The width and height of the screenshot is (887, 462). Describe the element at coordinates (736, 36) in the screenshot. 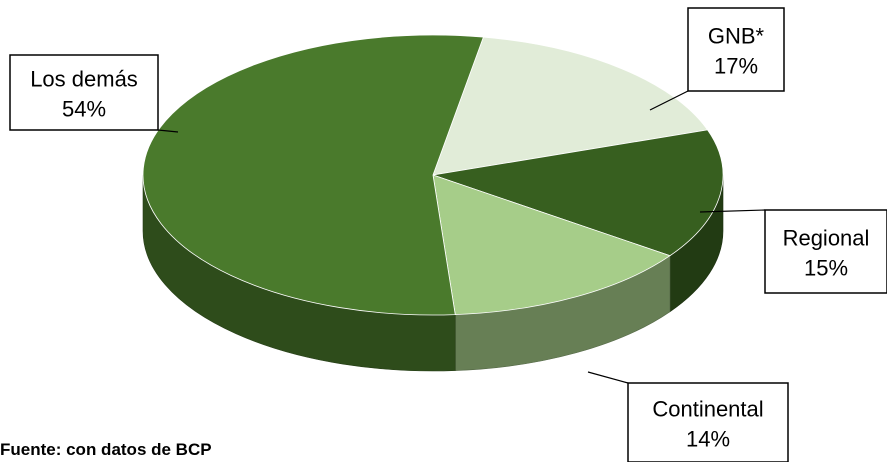

I see `slice-label: GNB*` at that location.